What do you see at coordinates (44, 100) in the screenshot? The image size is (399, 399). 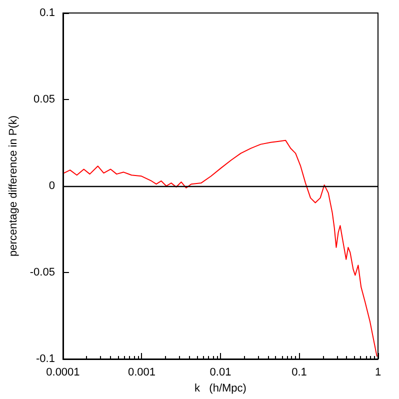 I see `y-tick-label: 0.05` at bounding box center [44, 100].